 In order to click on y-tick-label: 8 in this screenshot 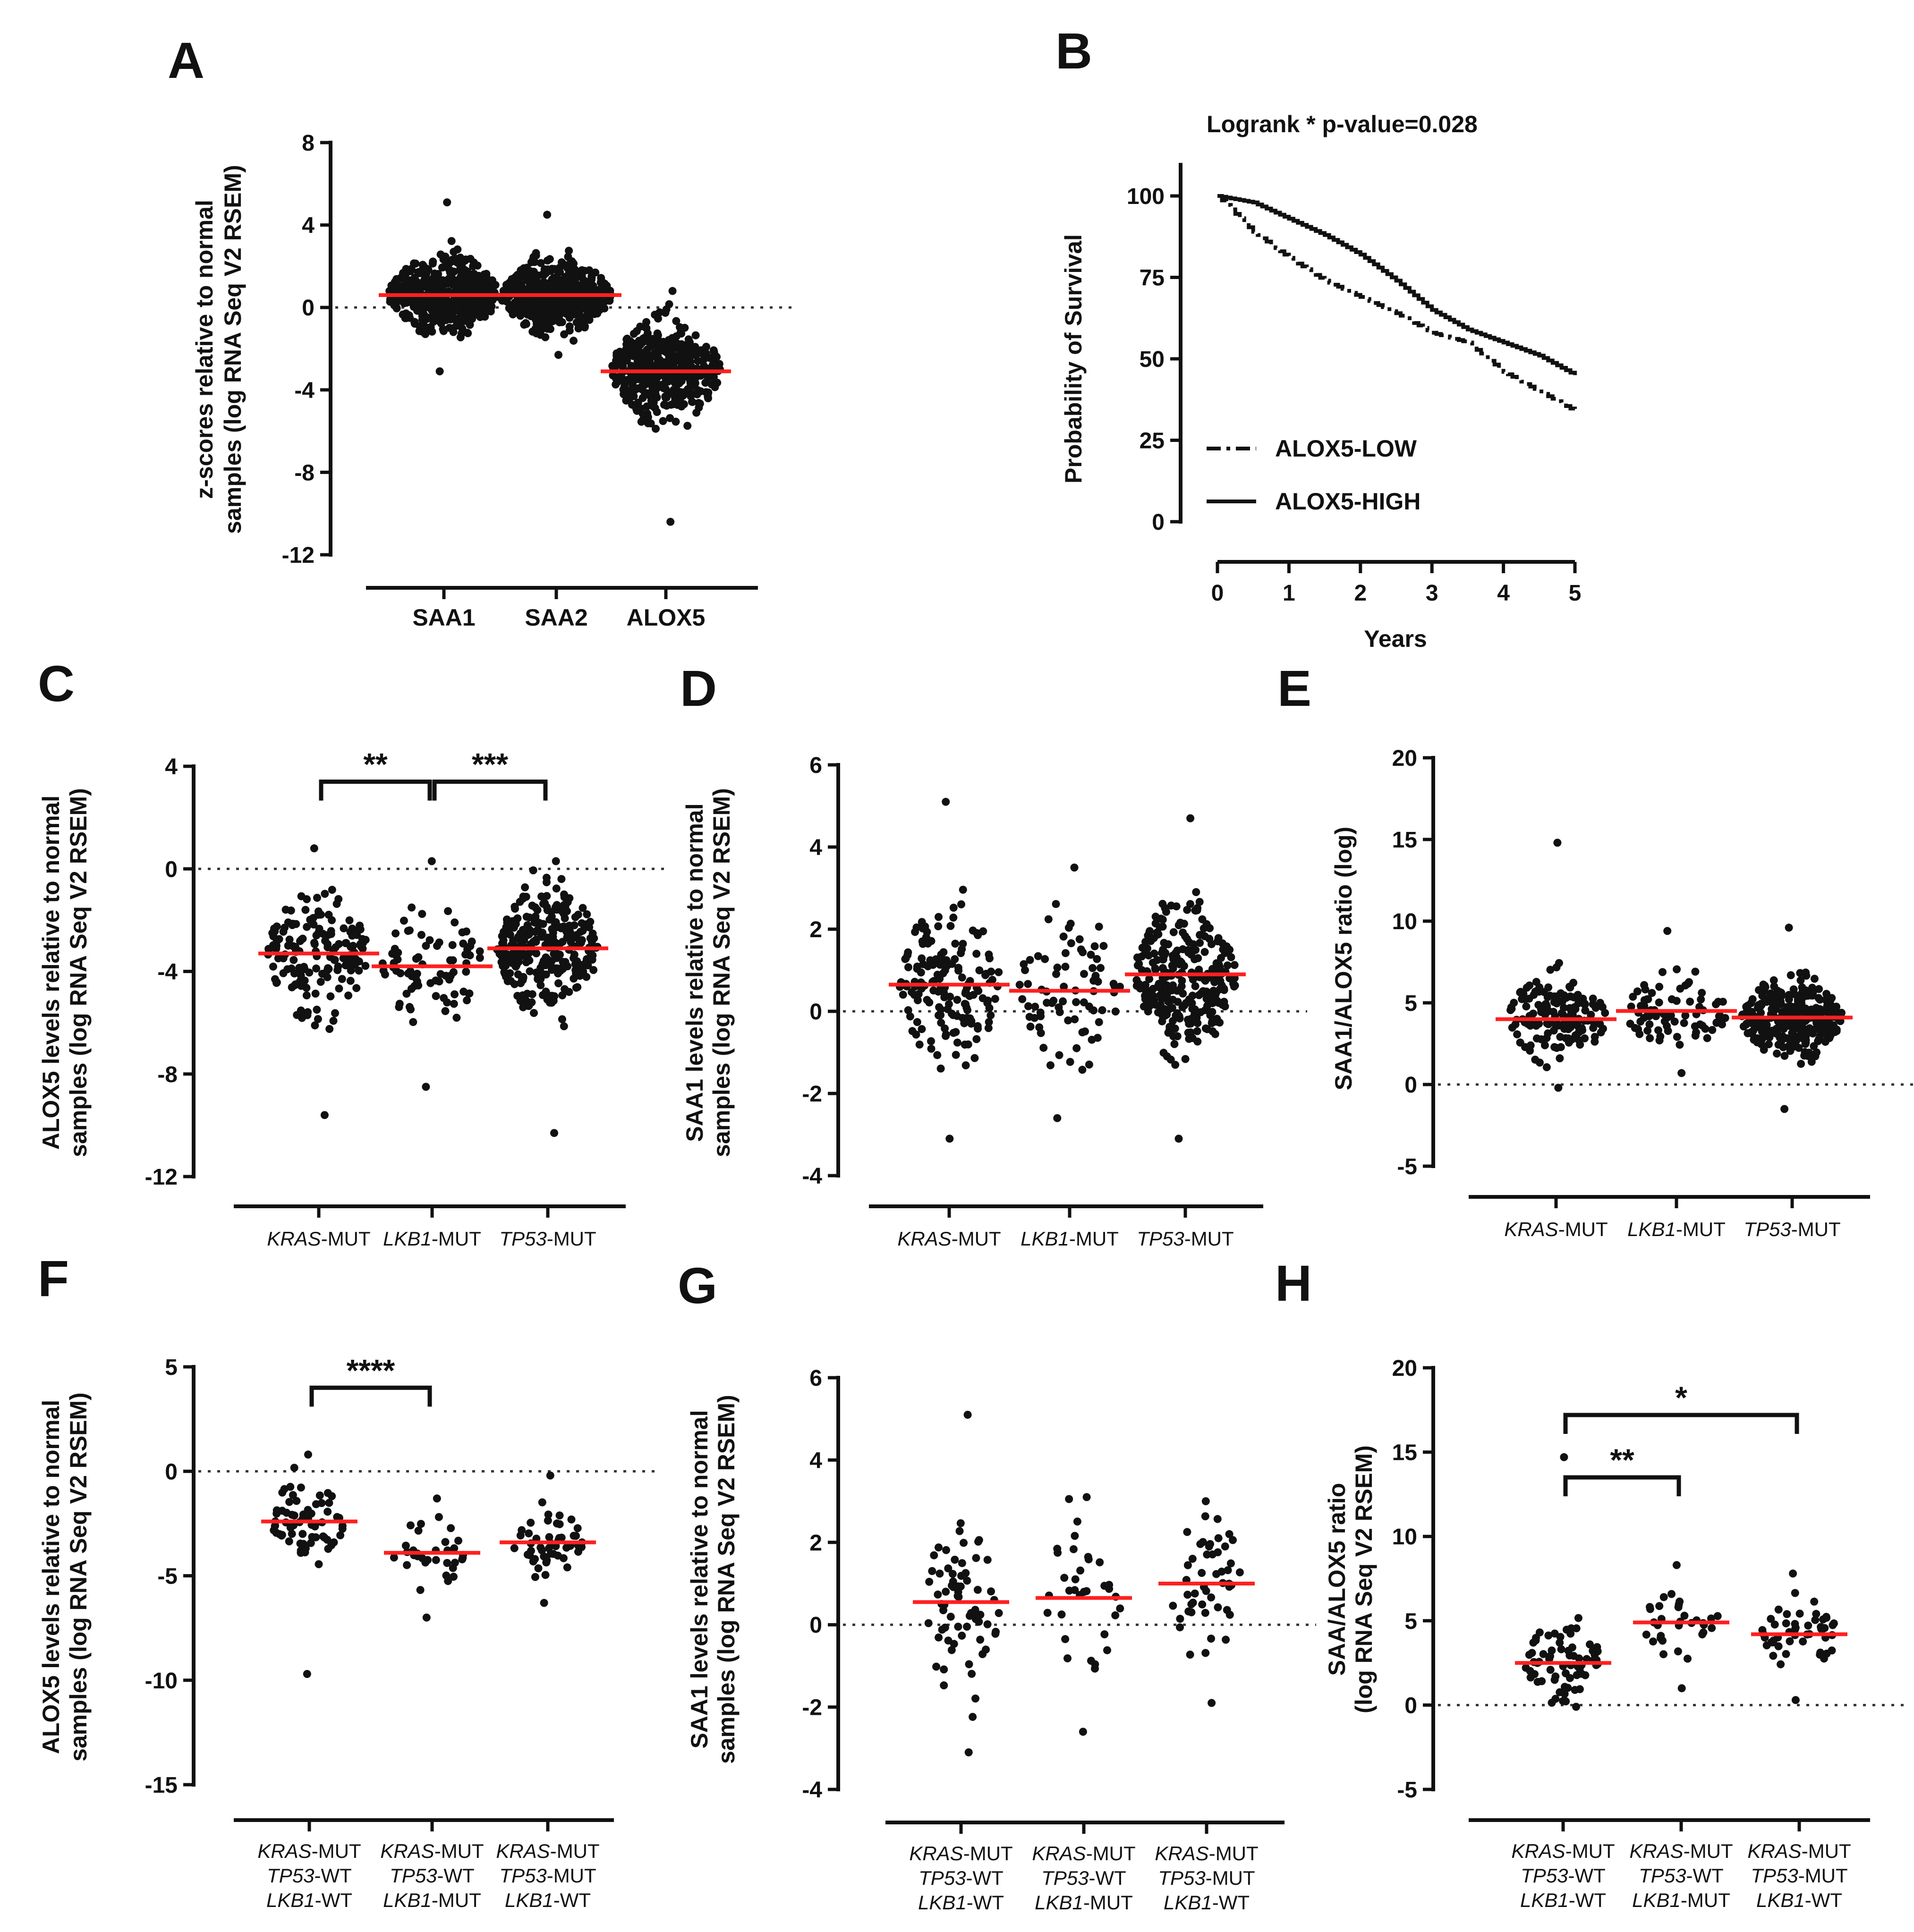, I will do `click(308, 143)`.